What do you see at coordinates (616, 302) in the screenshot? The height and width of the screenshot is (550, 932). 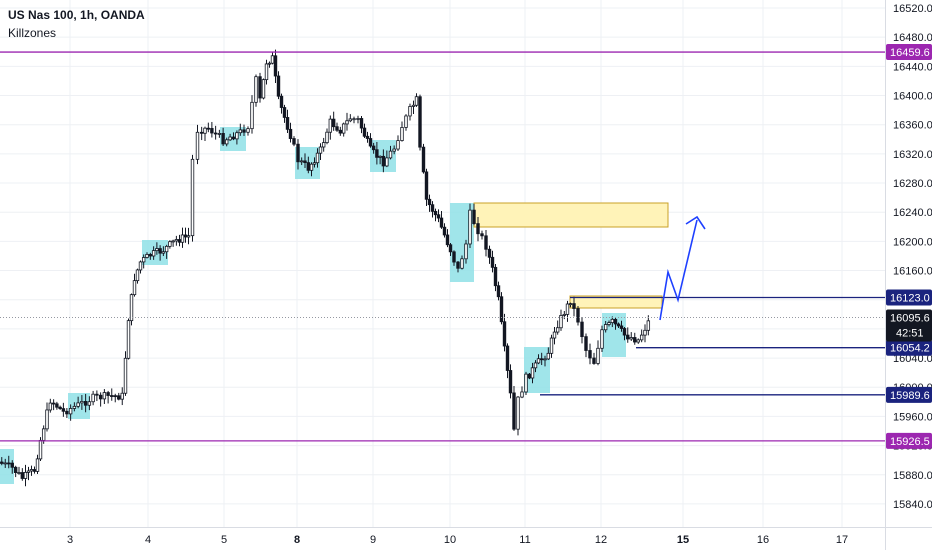 I see `supply-zone-lower` at bounding box center [616, 302].